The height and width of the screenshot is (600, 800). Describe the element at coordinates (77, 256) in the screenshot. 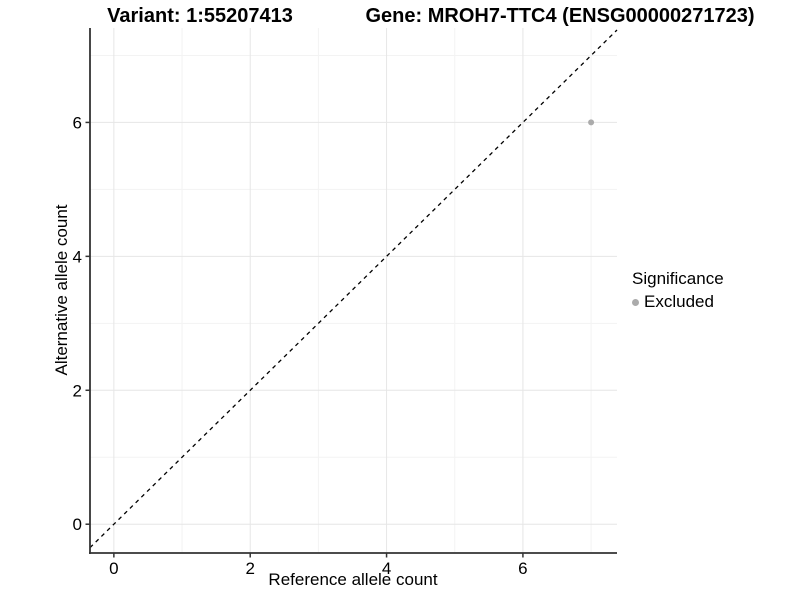

I see `y-tick-label: 4` at that location.